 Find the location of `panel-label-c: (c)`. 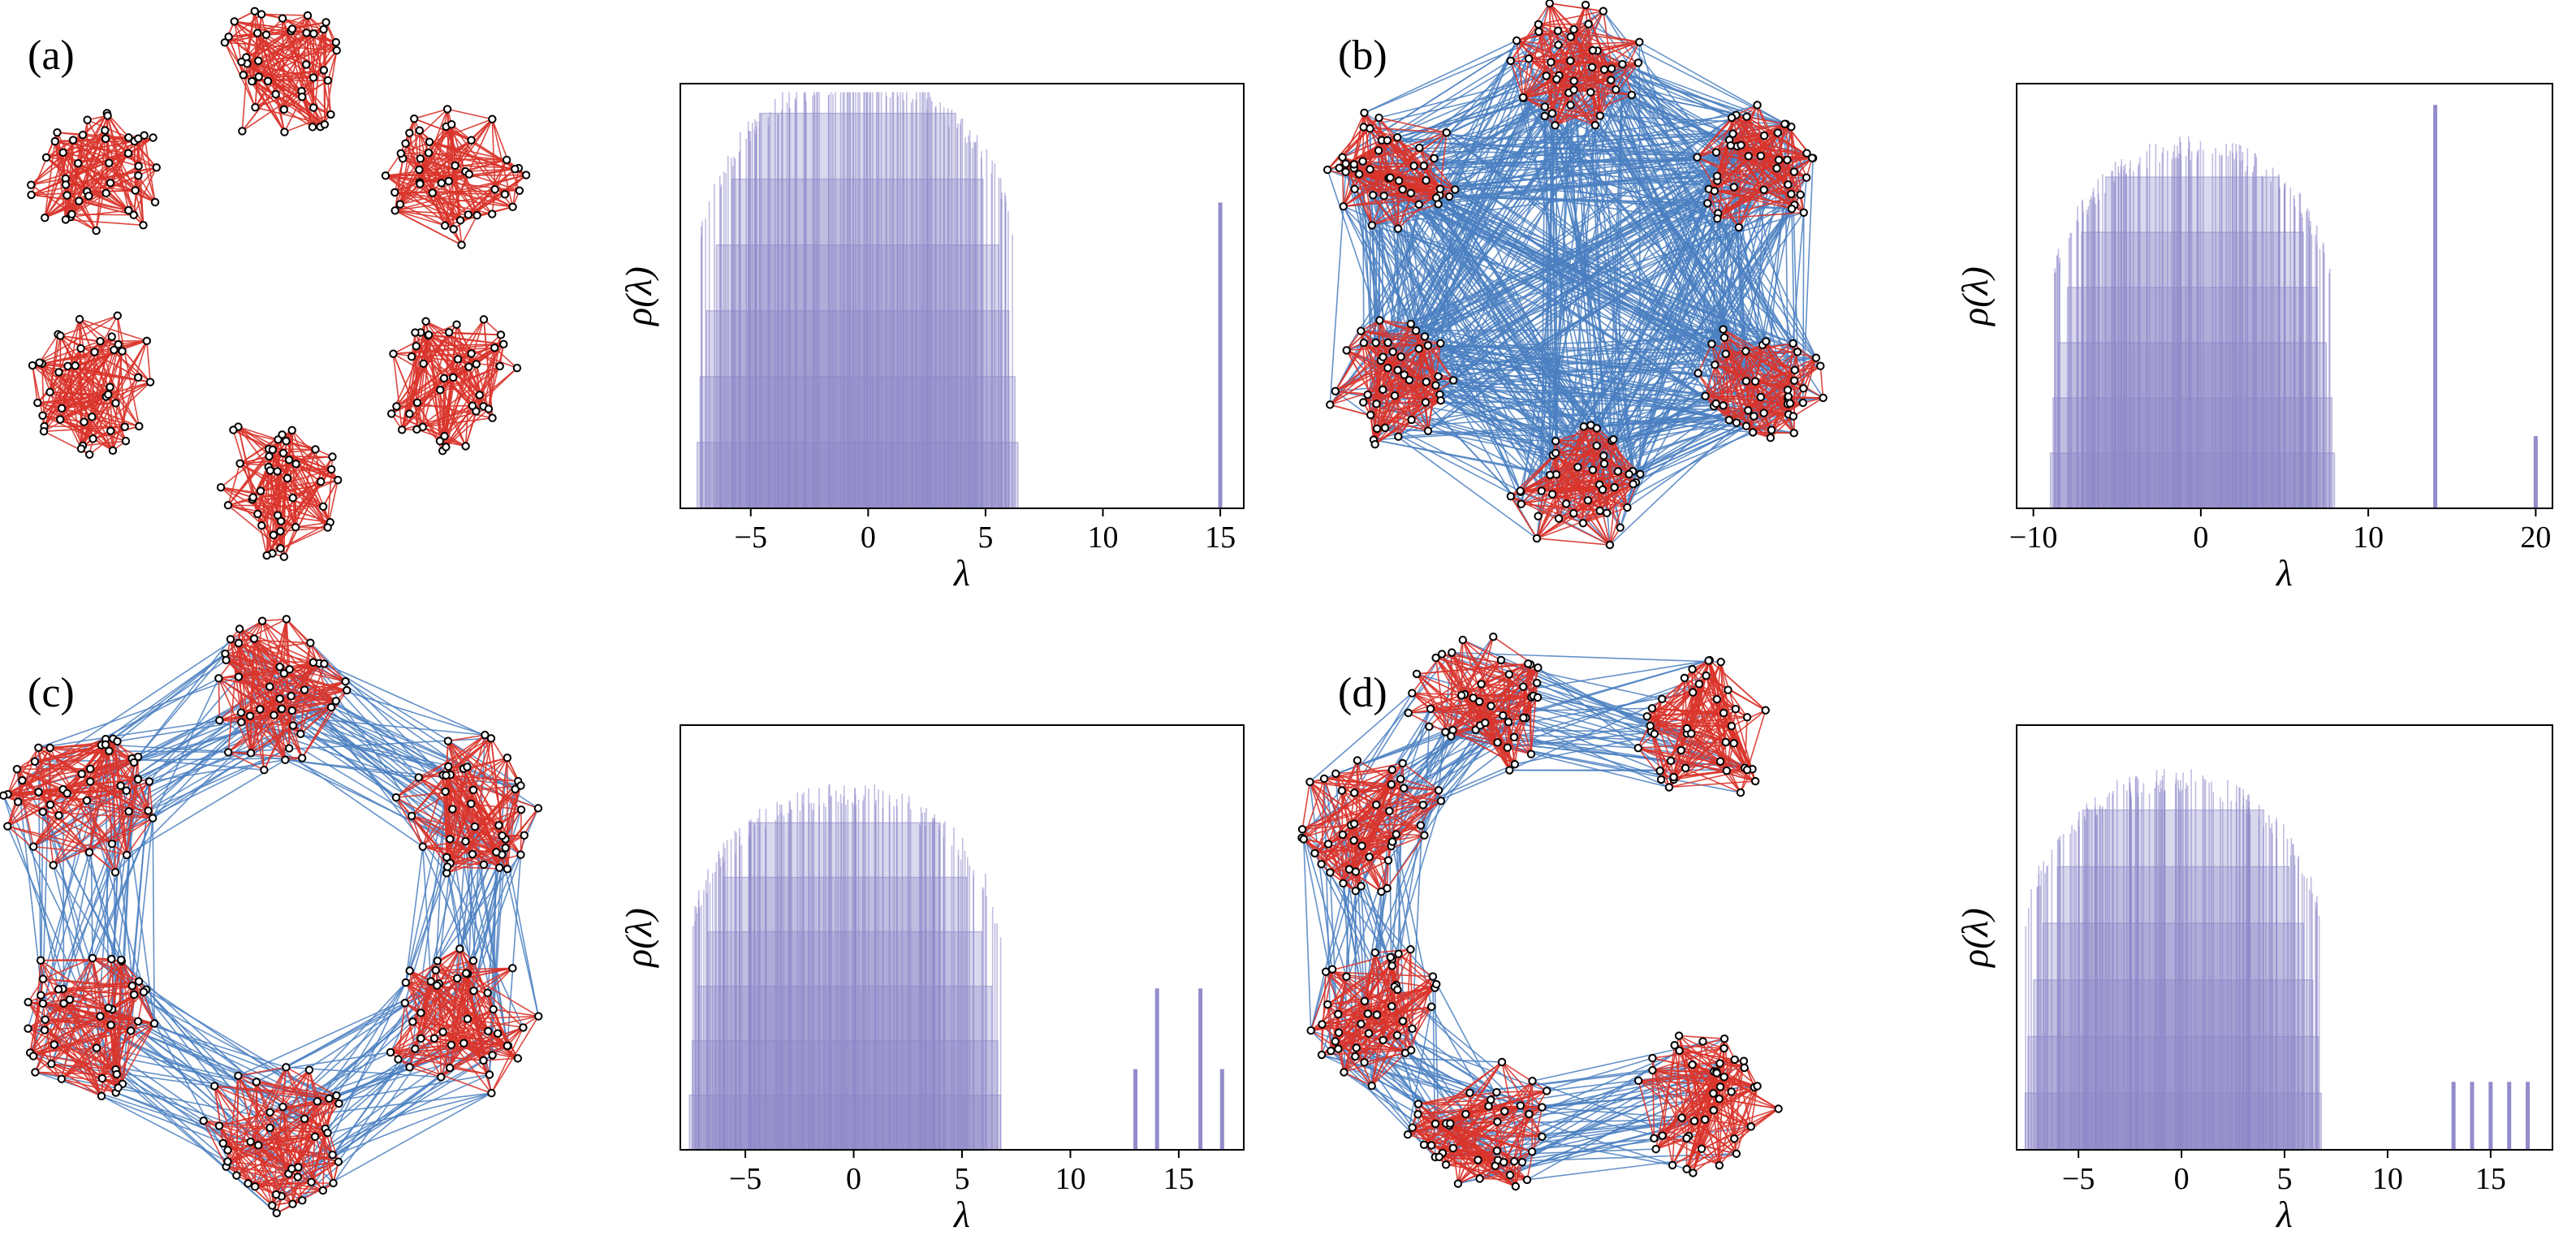

panel-label-c: (c) is located at coordinates (51, 693).